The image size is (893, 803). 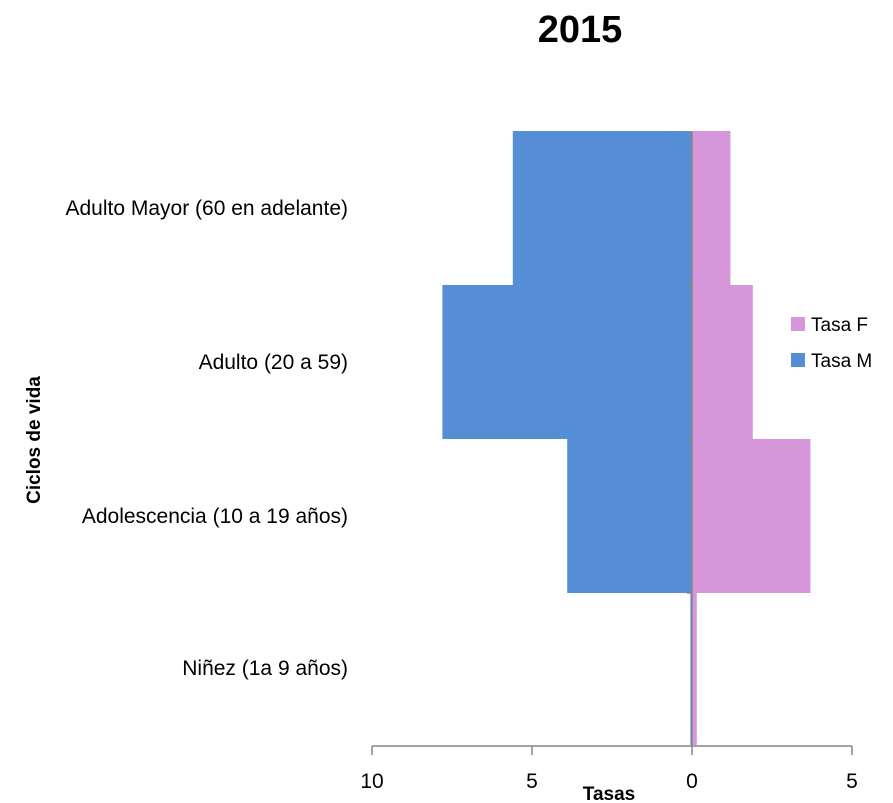 What do you see at coordinates (265, 668) in the screenshot?
I see `category-label-0: Niñez (1a 9 años)` at bounding box center [265, 668].